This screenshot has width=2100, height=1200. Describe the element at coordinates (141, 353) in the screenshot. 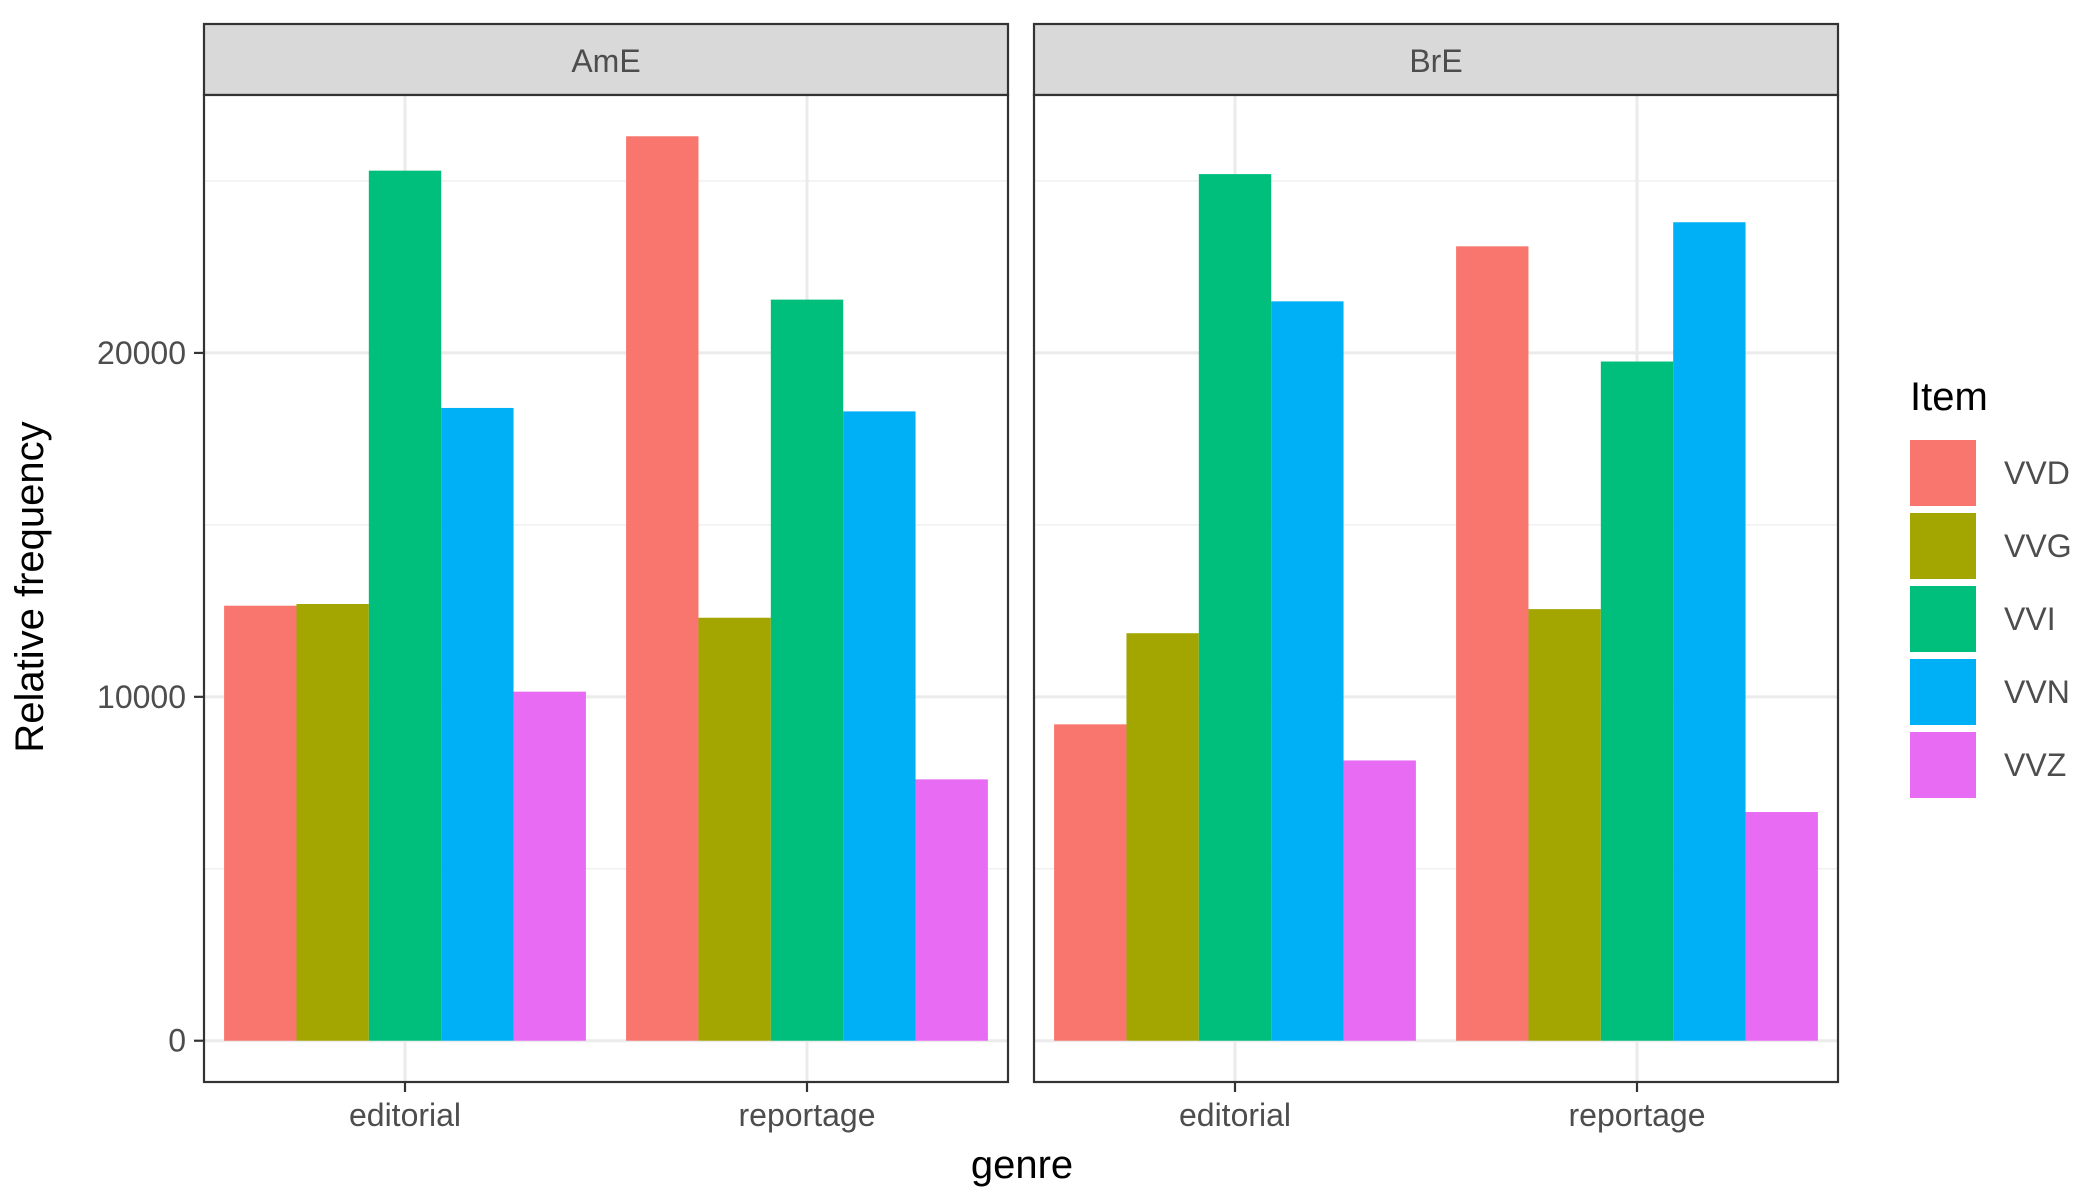

I see `y-tick-label: 20000` at that location.